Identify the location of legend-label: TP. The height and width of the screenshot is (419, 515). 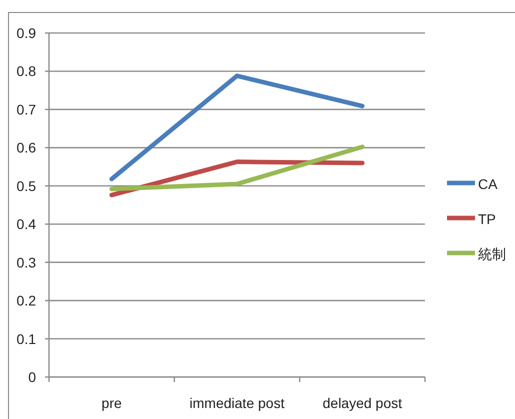
(487, 219).